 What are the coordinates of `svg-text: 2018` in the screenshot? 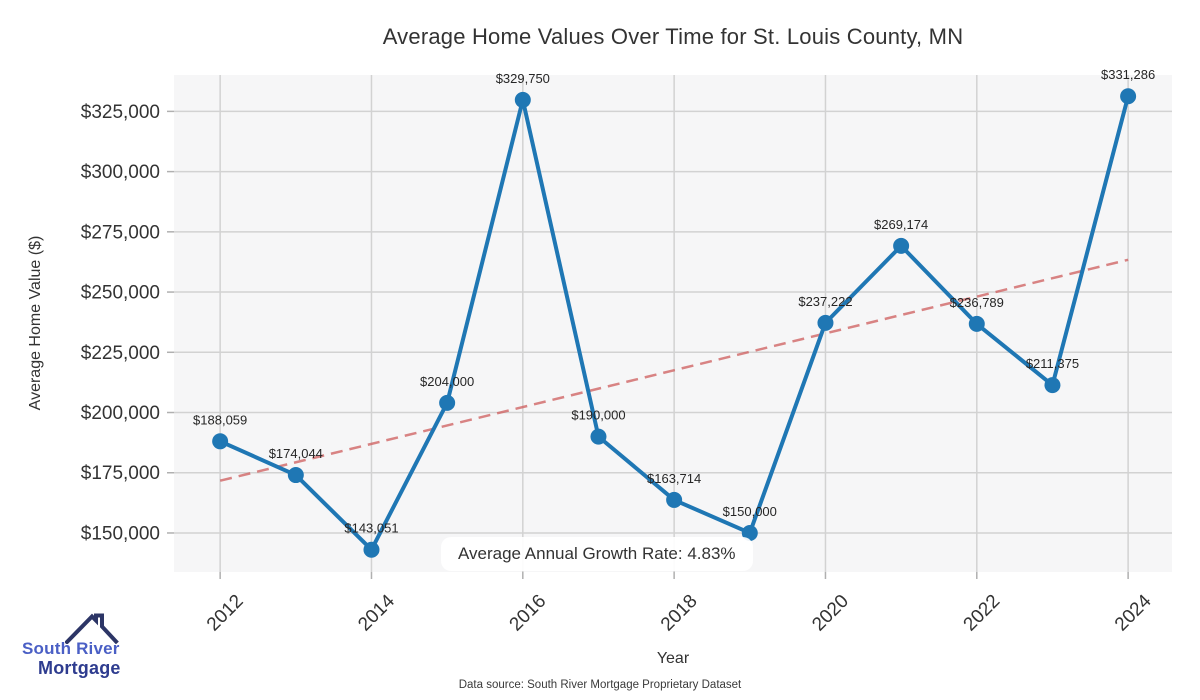 It's located at (679, 613).